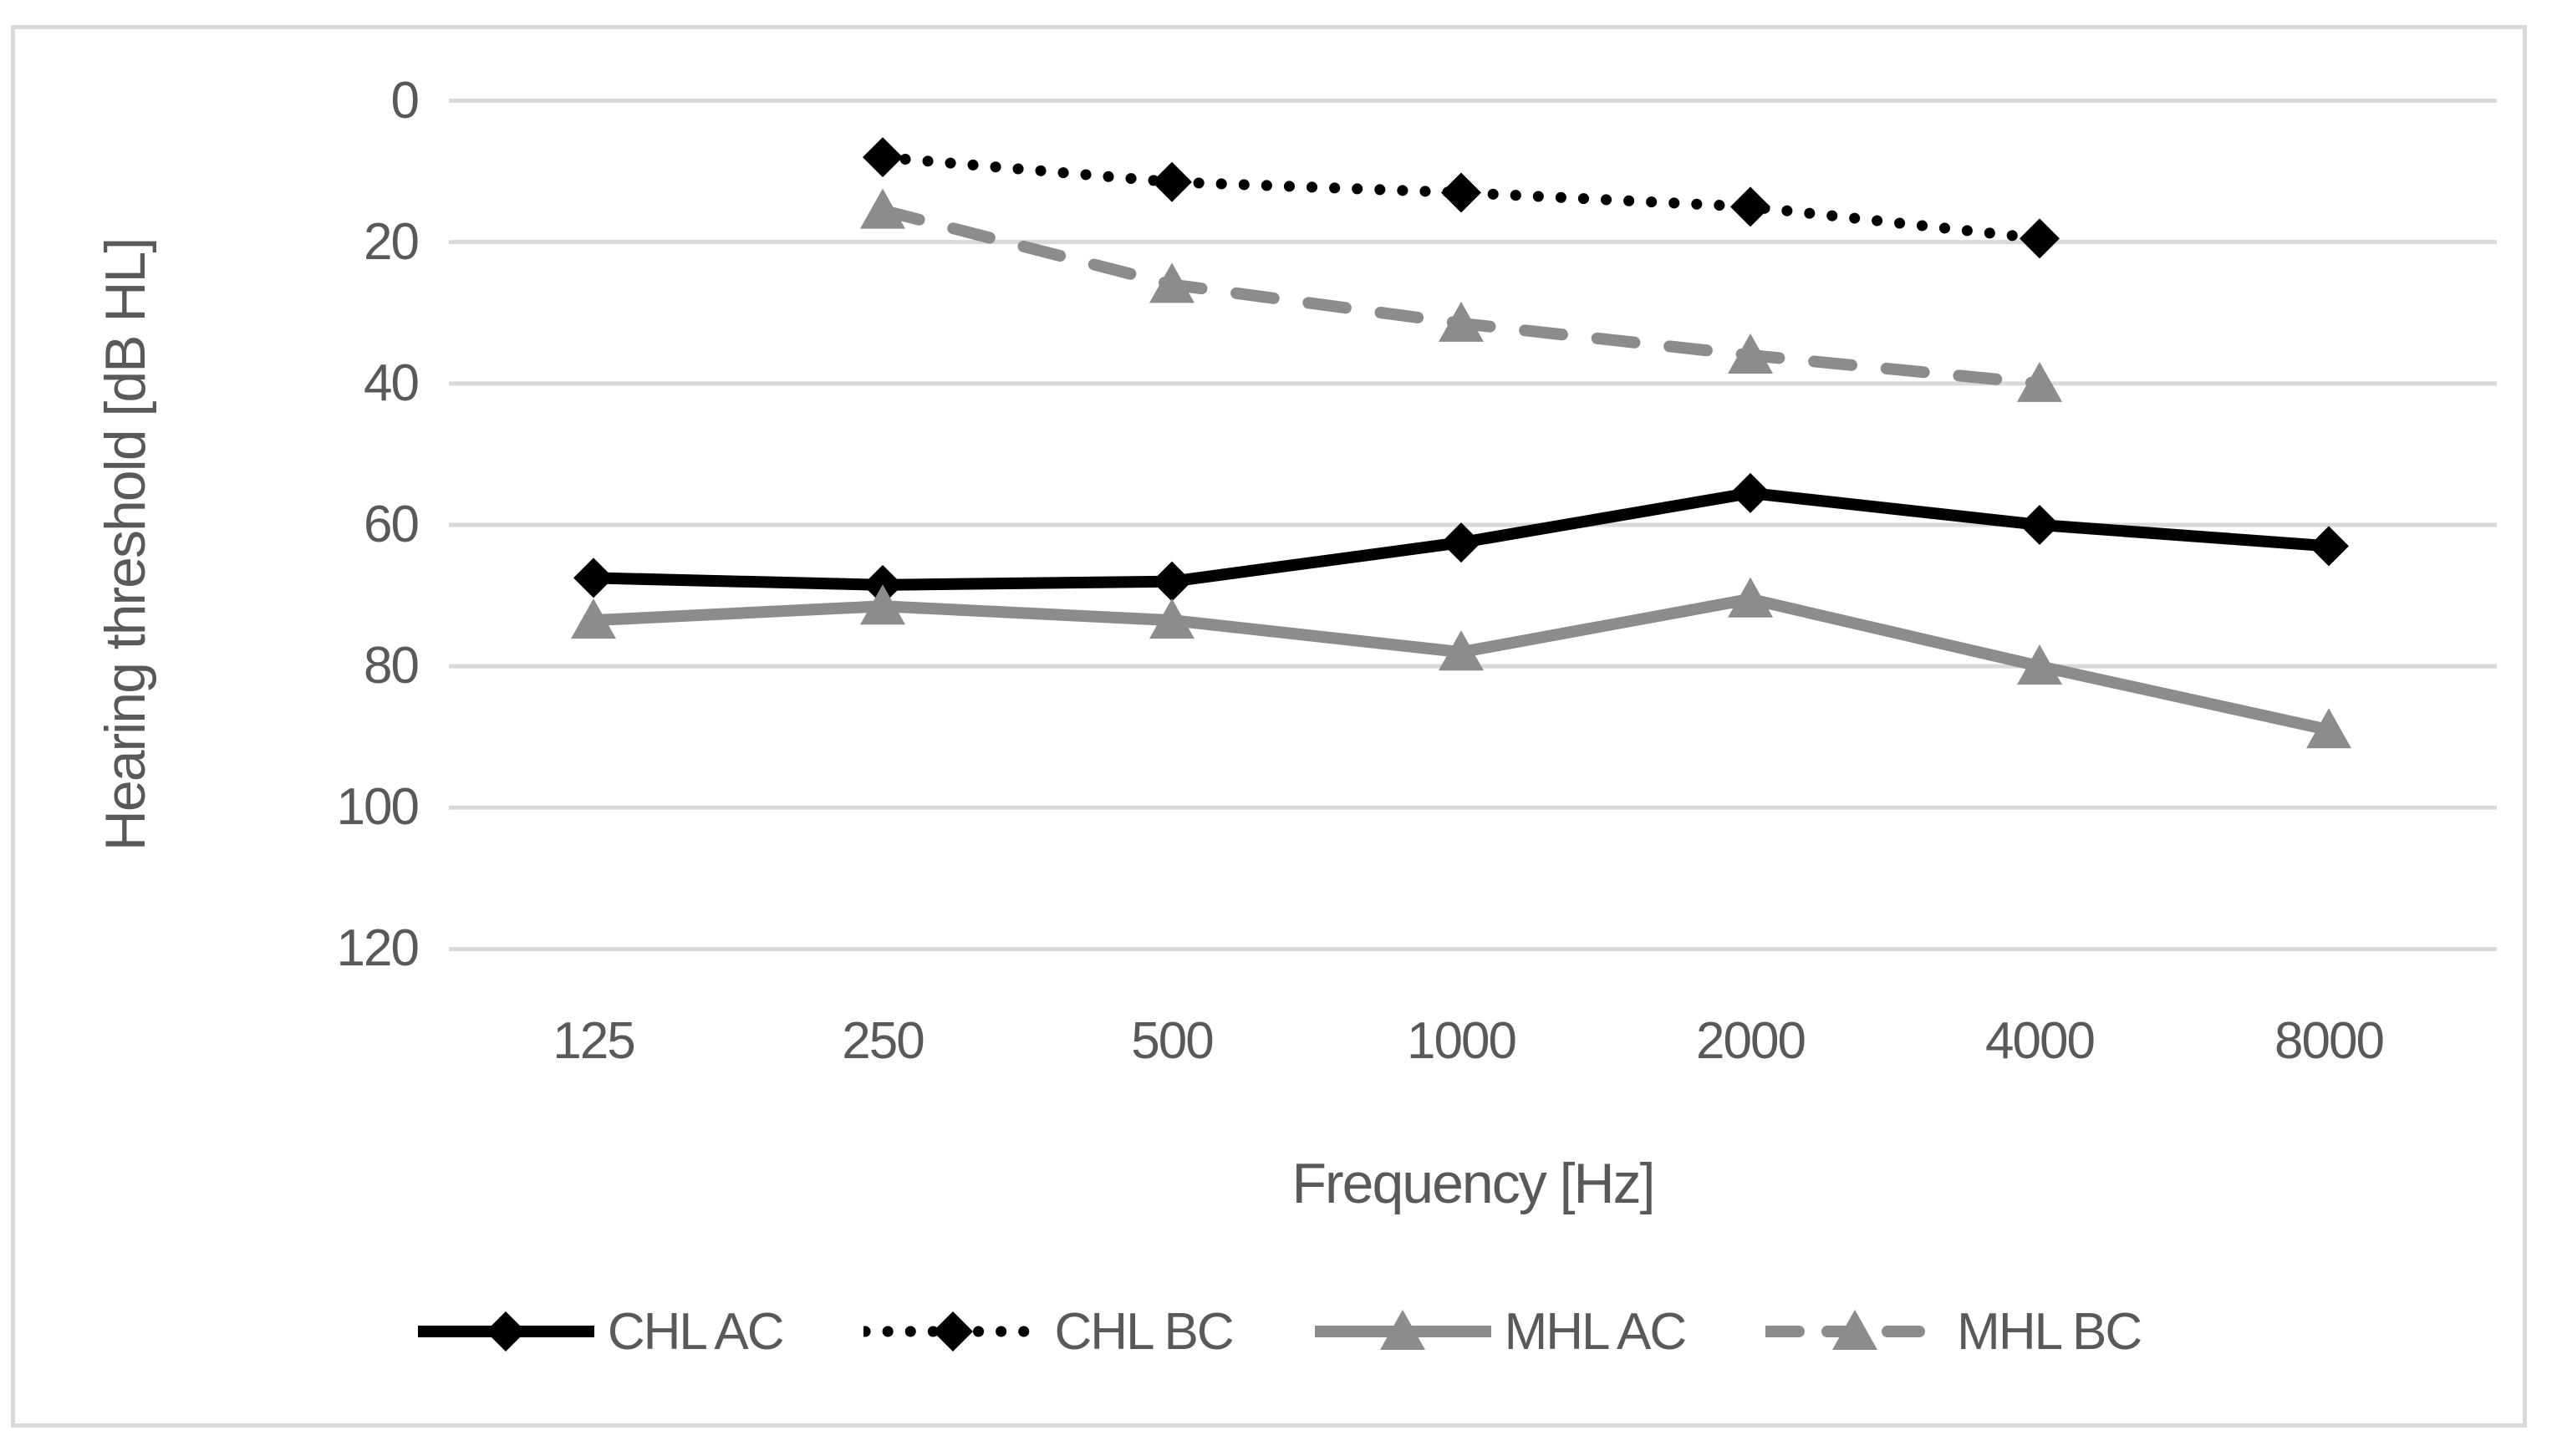 The image size is (2557, 1456). I want to click on series-line-mhl-bc, so click(1461, 296).